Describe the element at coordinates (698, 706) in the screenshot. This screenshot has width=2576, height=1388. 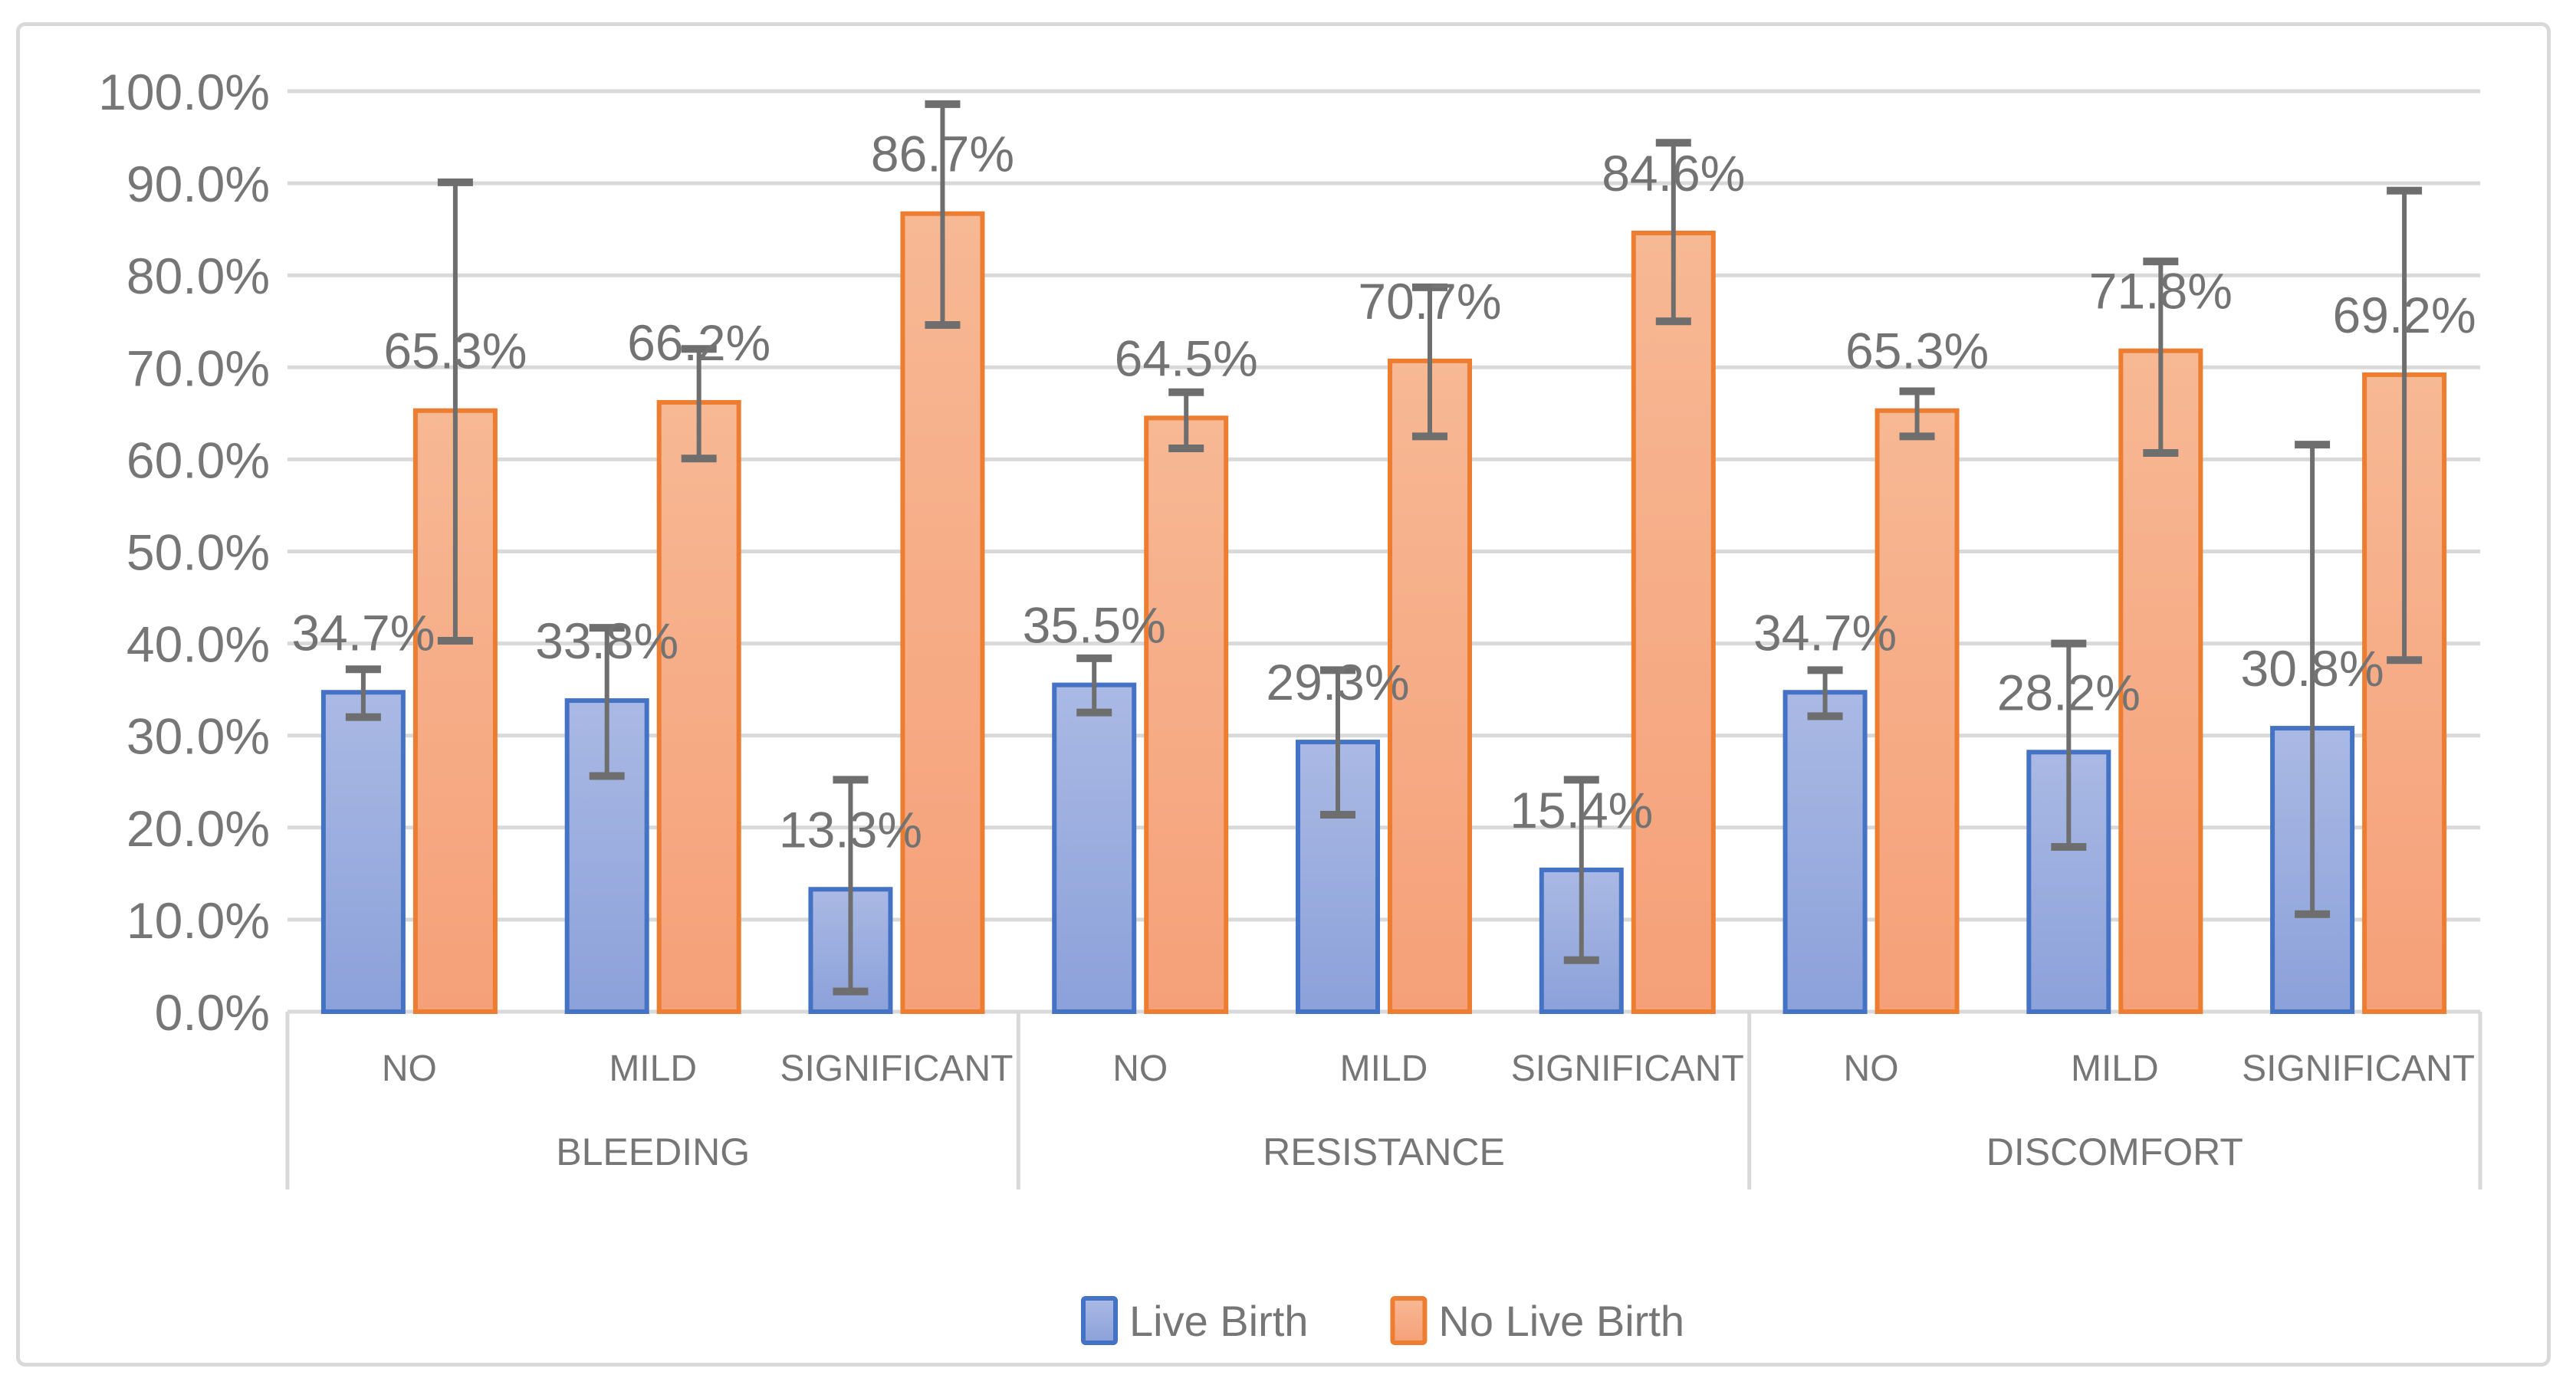
I see `bar-no-live-birth-bleeding-mild` at that location.